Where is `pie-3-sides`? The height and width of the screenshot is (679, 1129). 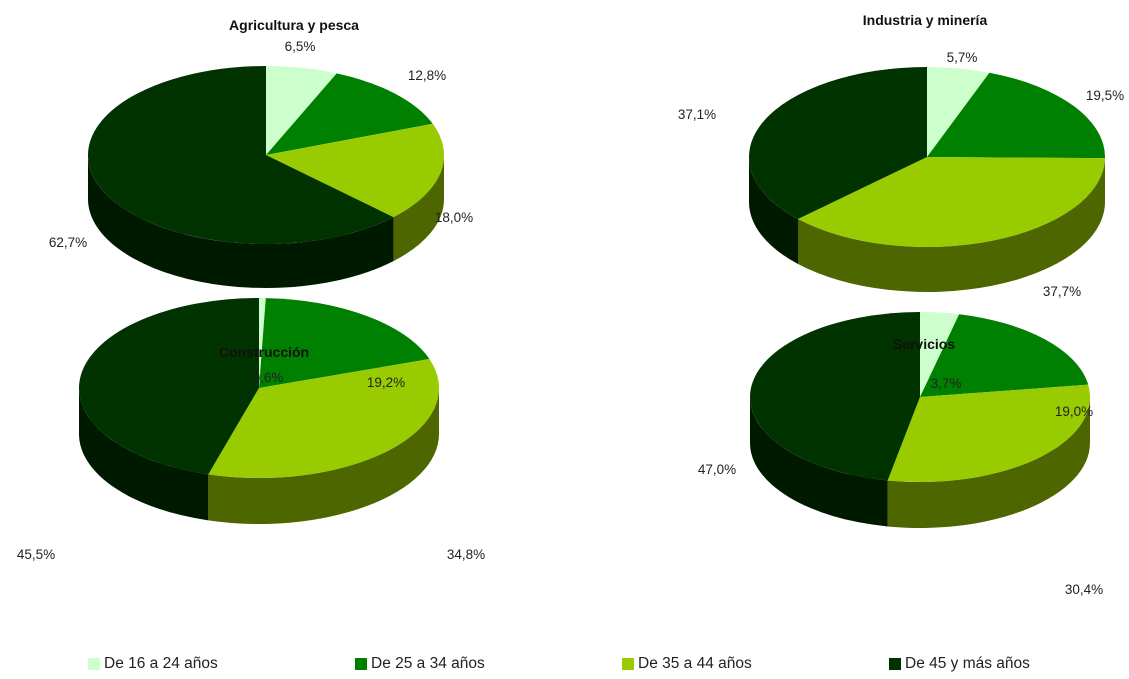 pie-3-sides is located at coordinates (259, 456).